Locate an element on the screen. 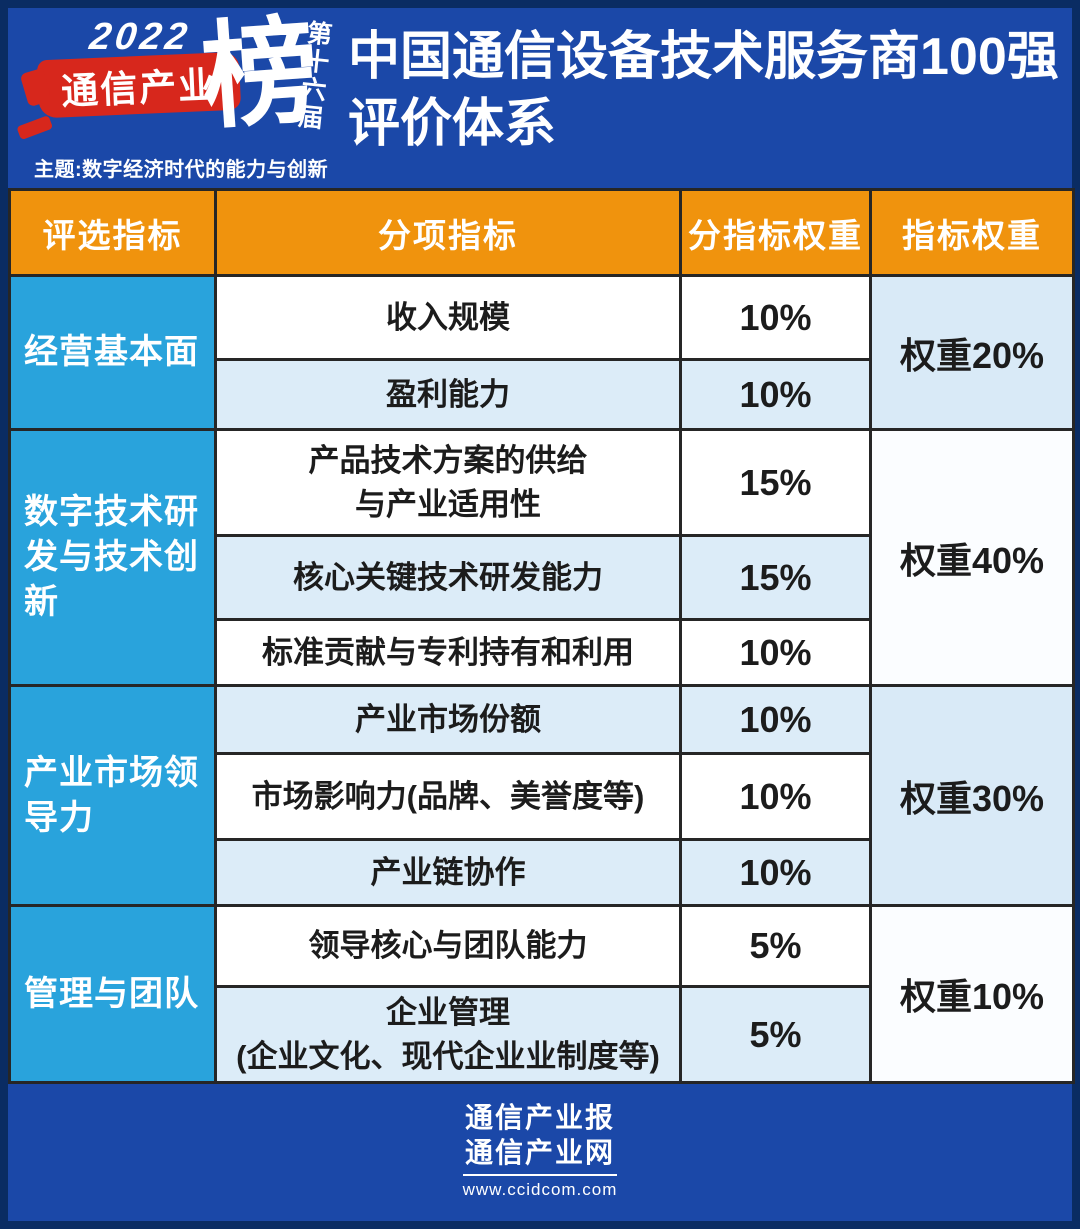 This screenshot has height=1229, width=1080. footer-publication-name: 通信产业报 is located at coordinates (539, 1118).